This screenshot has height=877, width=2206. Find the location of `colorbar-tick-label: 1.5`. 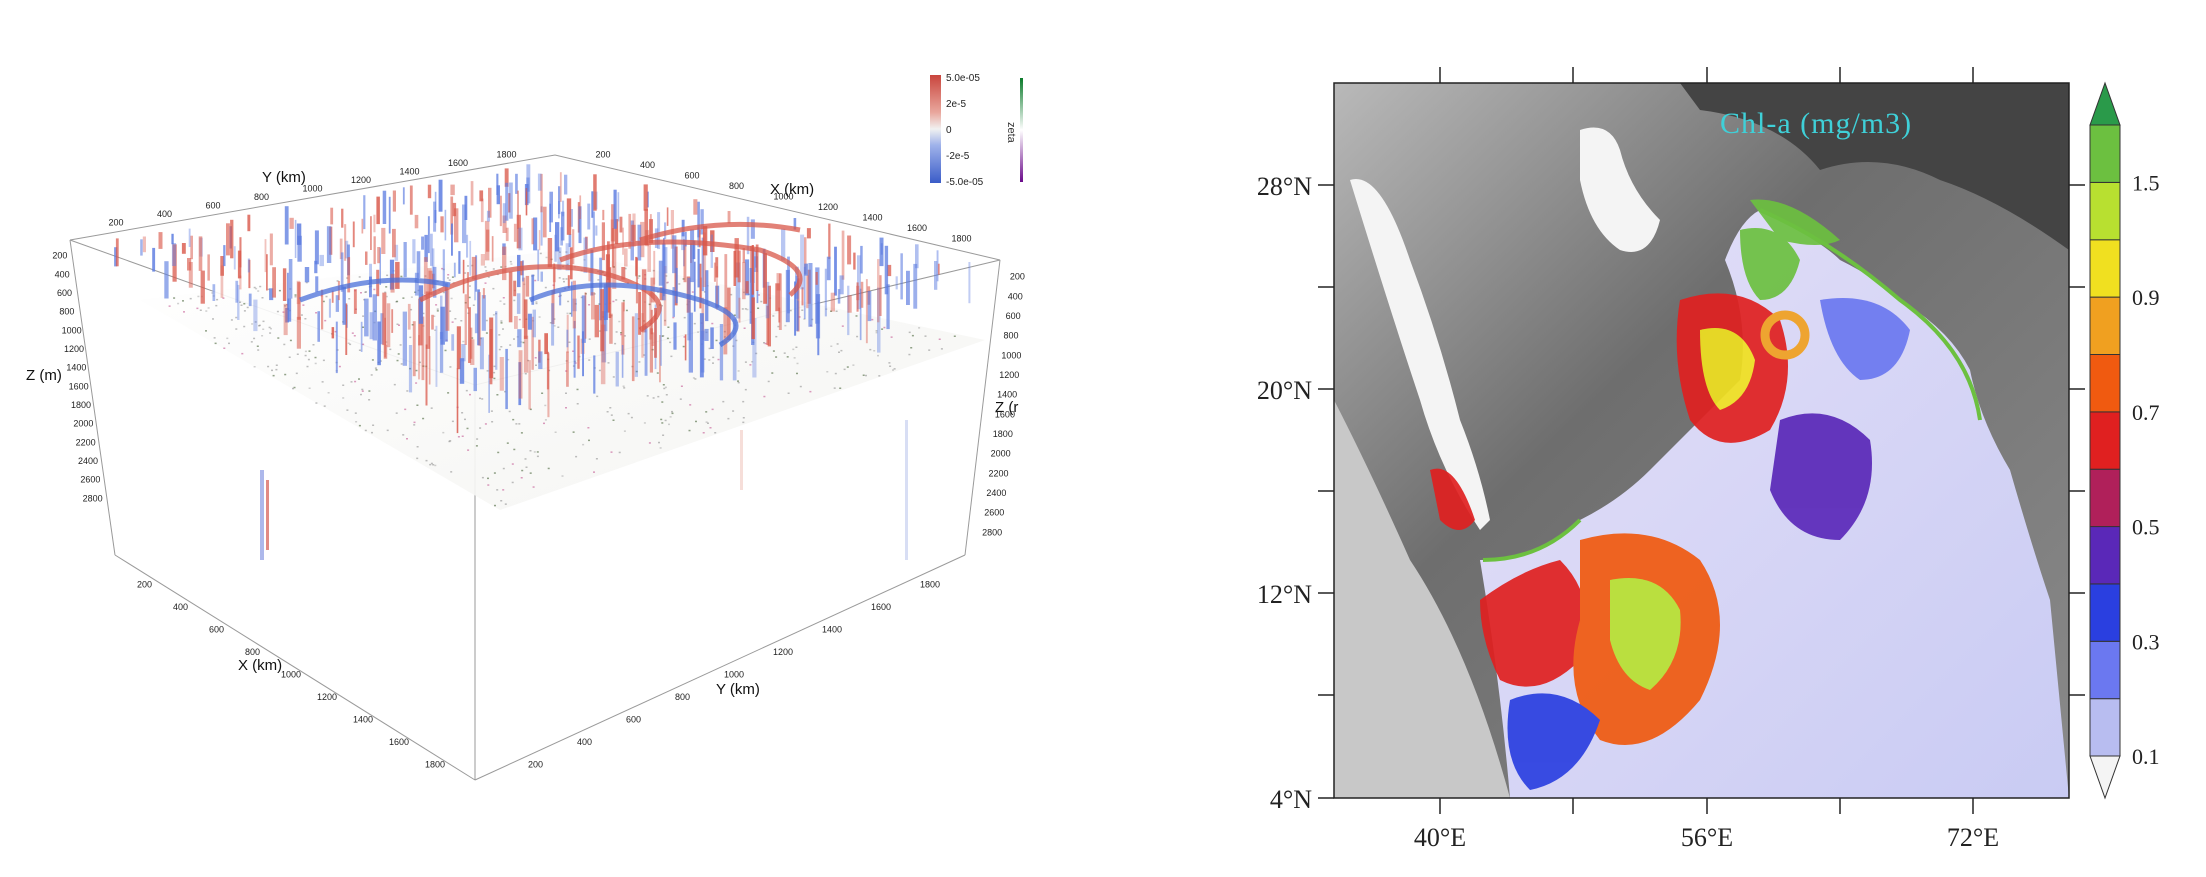

colorbar-tick-label: 1.5 is located at coordinates (2146, 182).